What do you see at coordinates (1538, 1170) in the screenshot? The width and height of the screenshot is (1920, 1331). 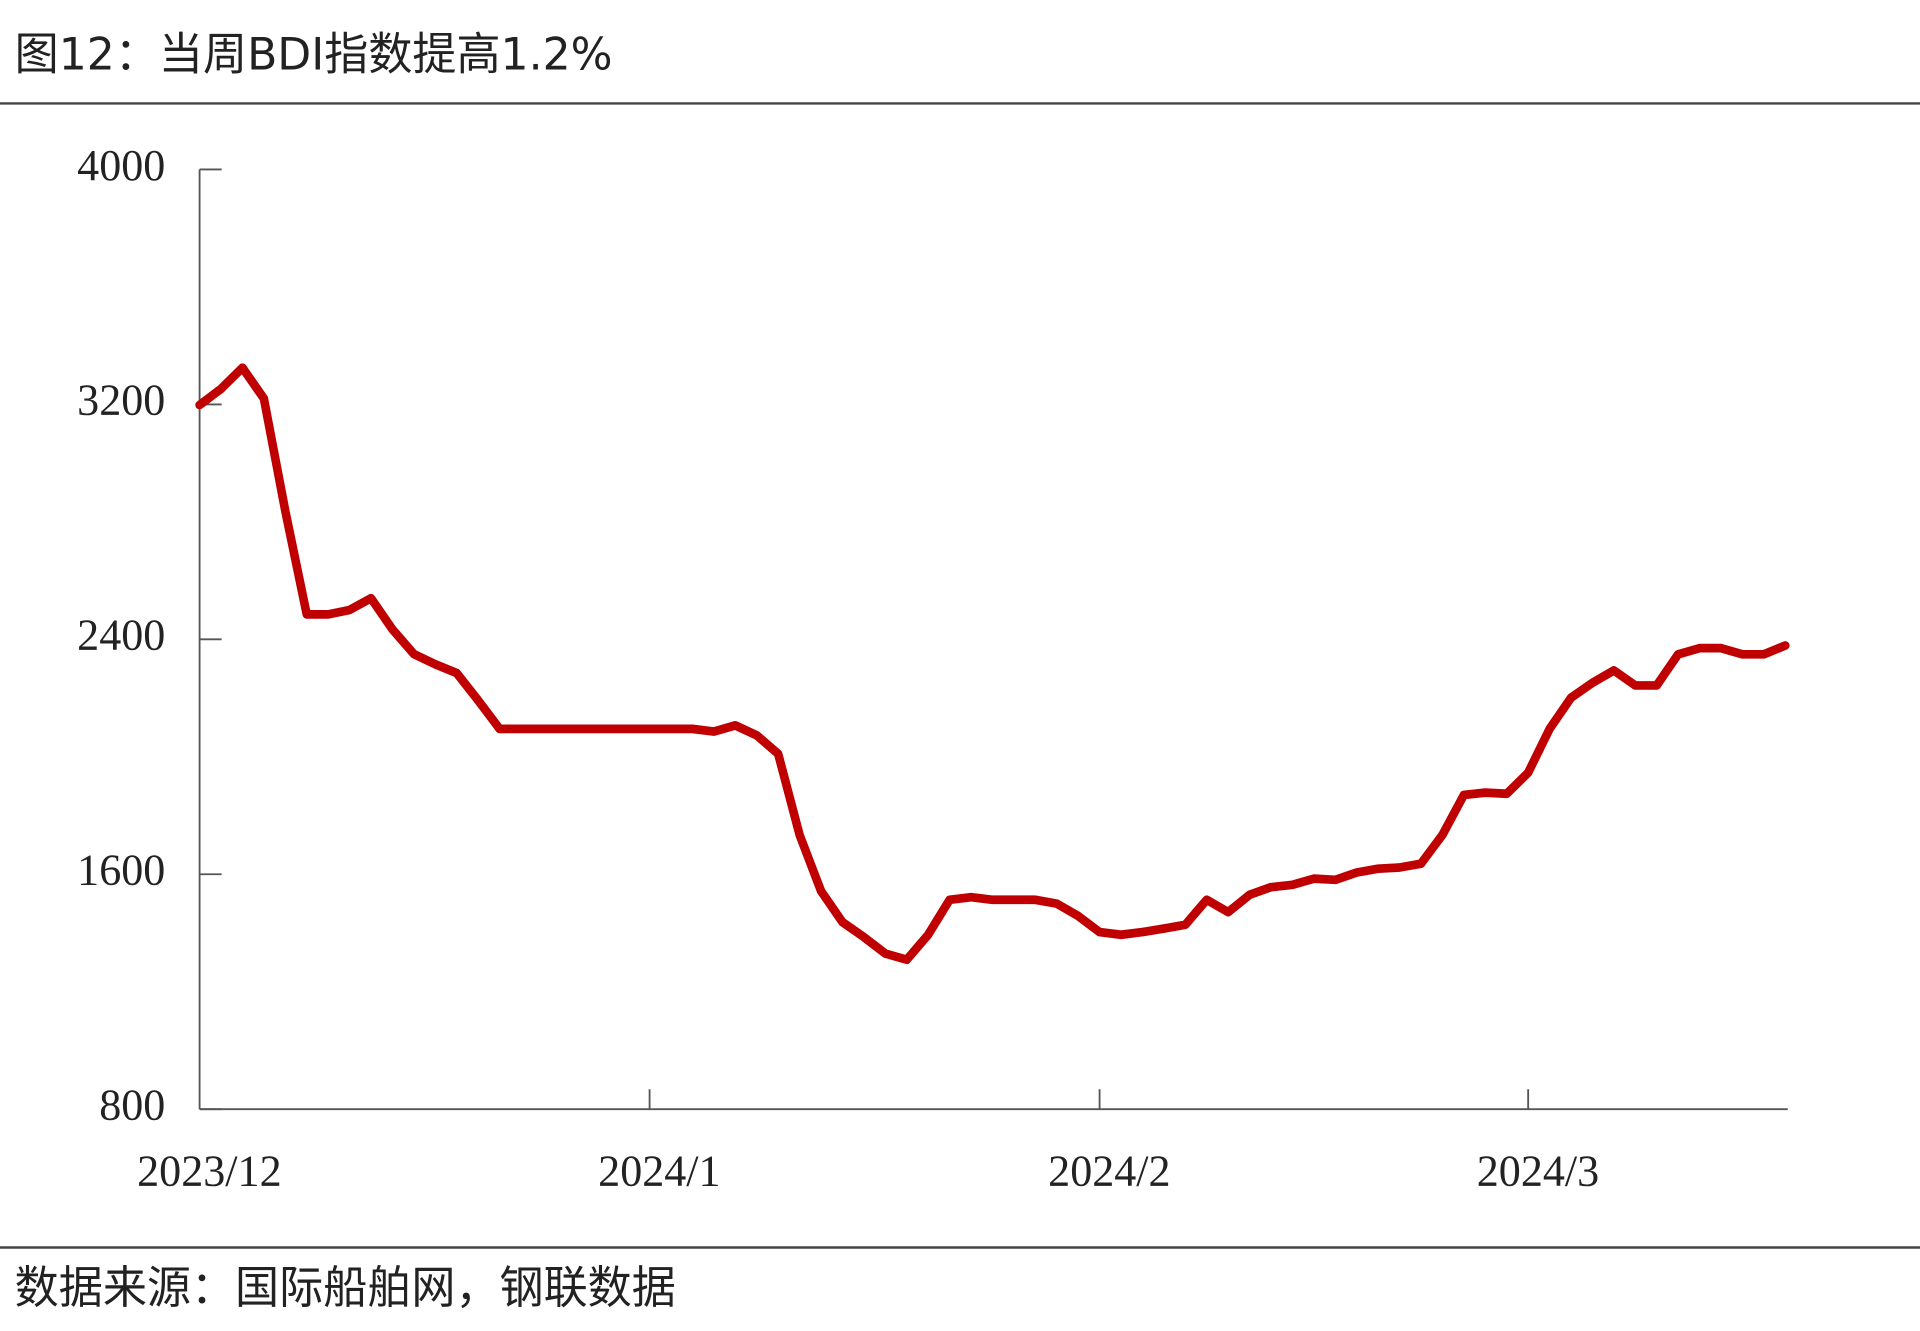 I see `x-tick-label: 2024/3` at bounding box center [1538, 1170].